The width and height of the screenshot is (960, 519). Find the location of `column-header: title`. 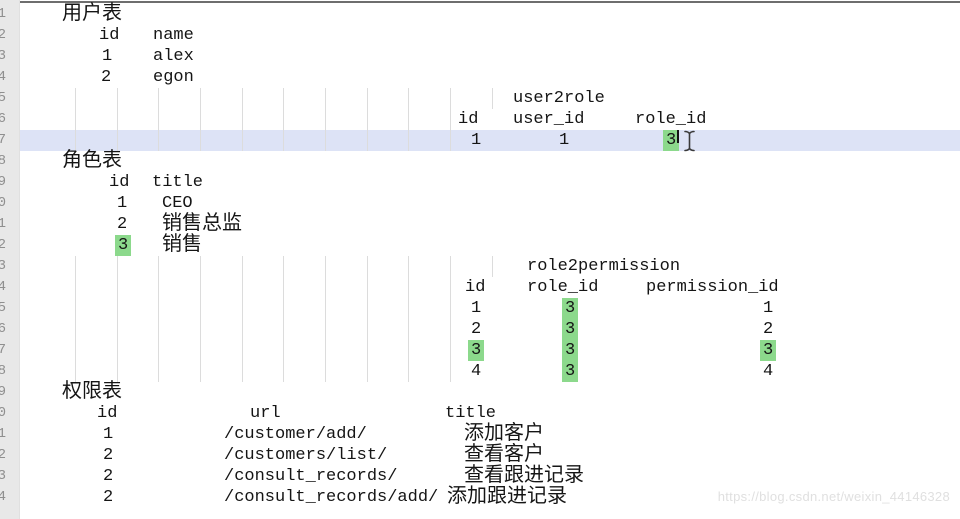

column-header: title is located at coordinates (471, 413).